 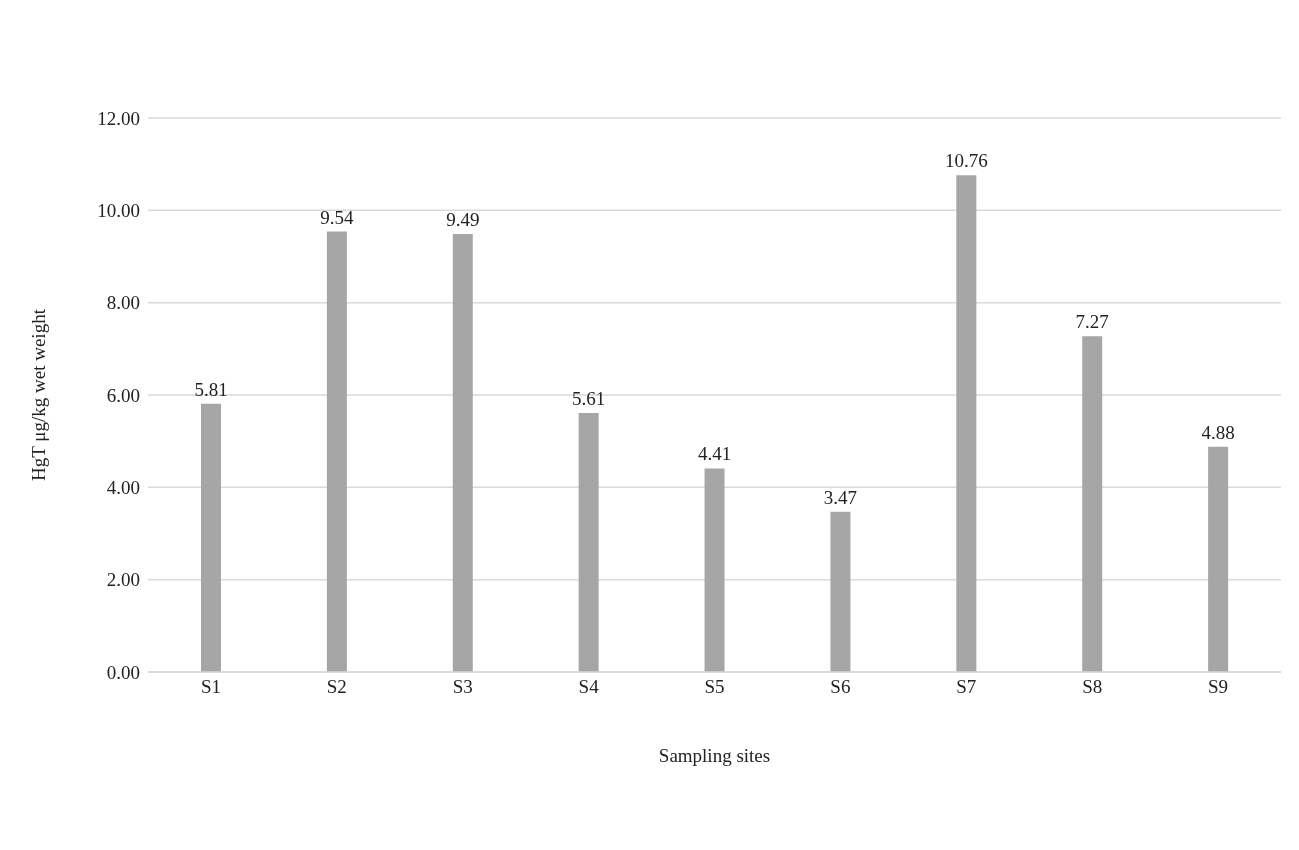 I want to click on x-tick-label: S2, so click(x=336, y=687).